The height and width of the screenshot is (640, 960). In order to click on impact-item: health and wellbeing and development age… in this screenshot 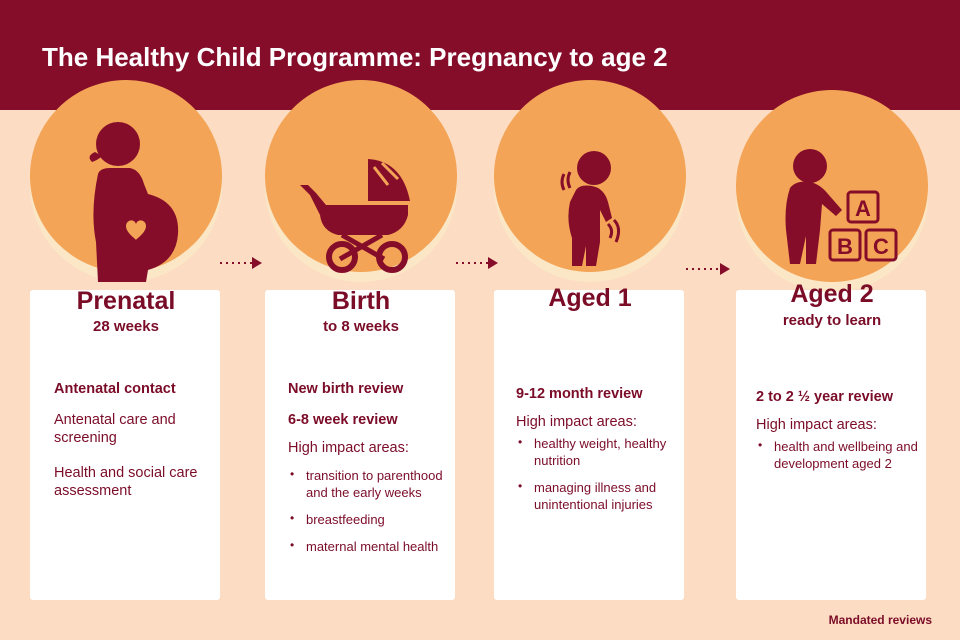, I will do `click(841, 454)`.